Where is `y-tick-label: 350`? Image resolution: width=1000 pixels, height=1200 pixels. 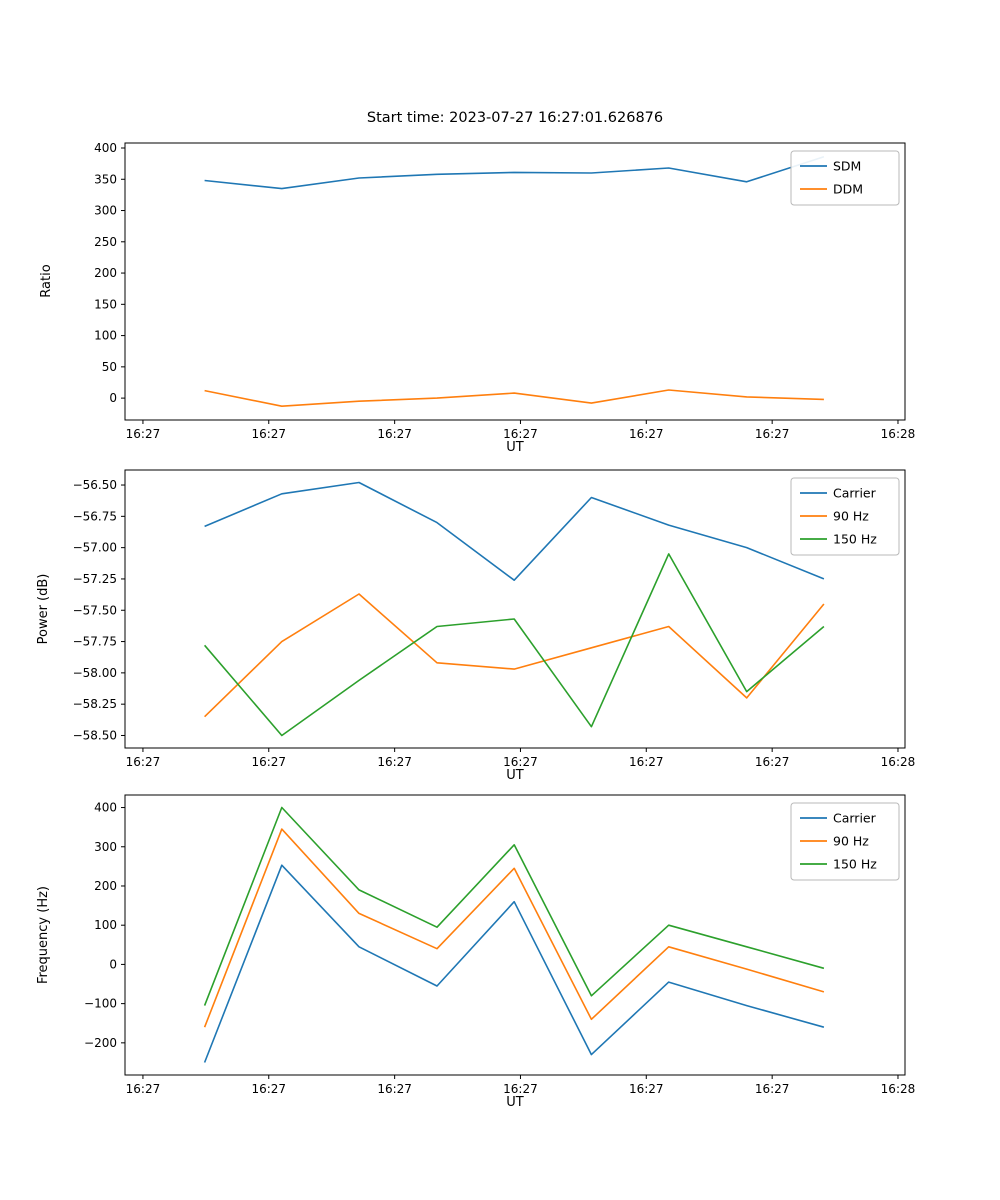 y-tick-label: 350 is located at coordinates (105, 179).